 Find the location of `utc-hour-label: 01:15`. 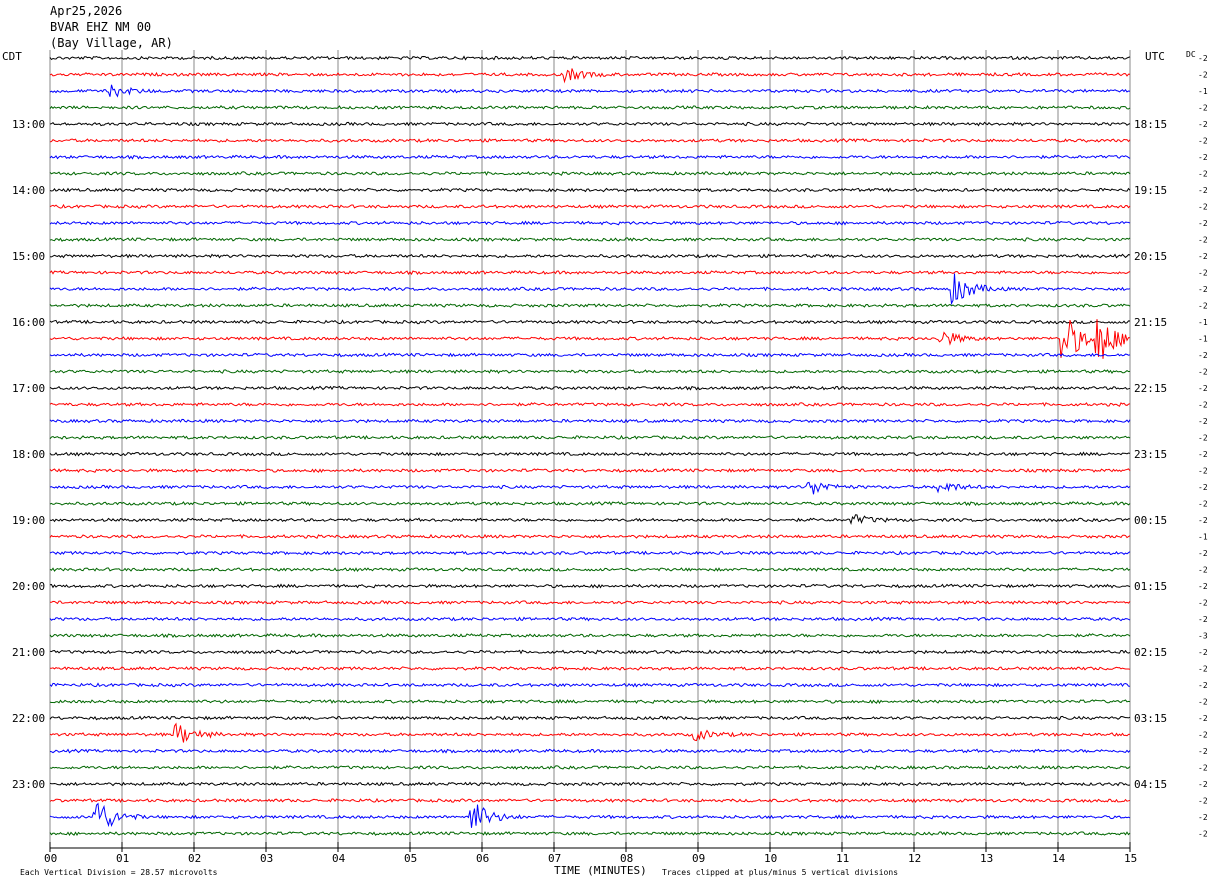

utc-hour-label: 01:15 is located at coordinates (1150, 586).